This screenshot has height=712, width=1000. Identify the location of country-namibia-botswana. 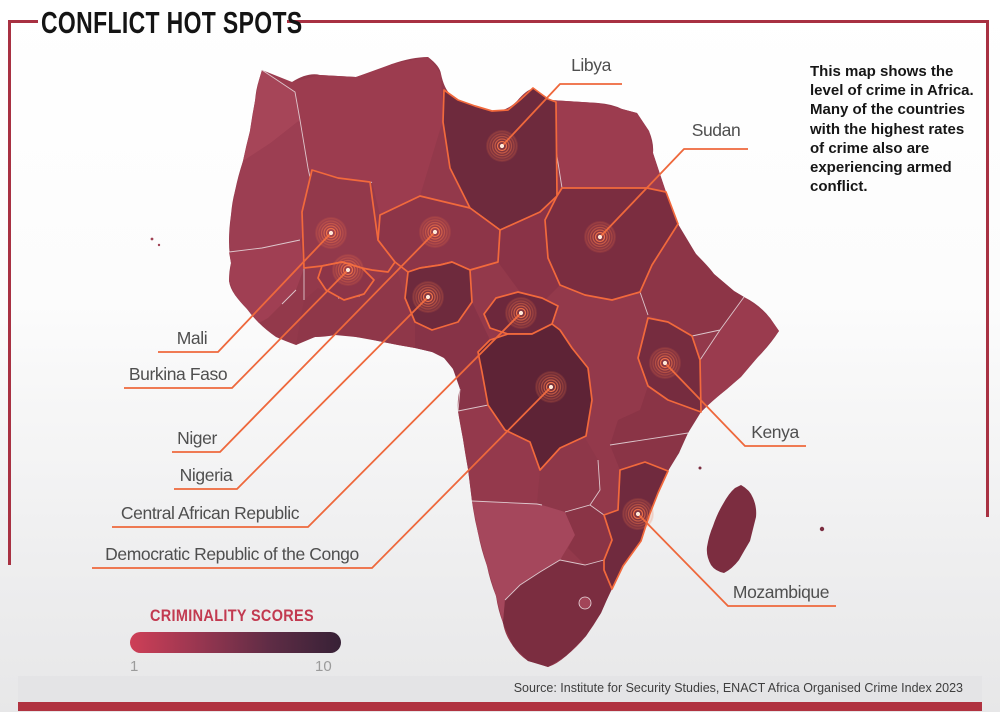
(523, 562).